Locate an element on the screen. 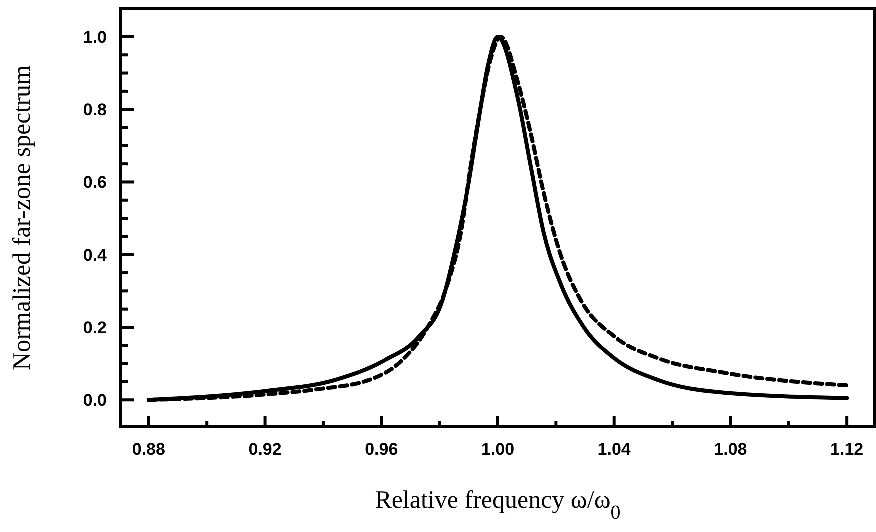  y-tick-label: 0.8 is located at coordinates (95, 110).